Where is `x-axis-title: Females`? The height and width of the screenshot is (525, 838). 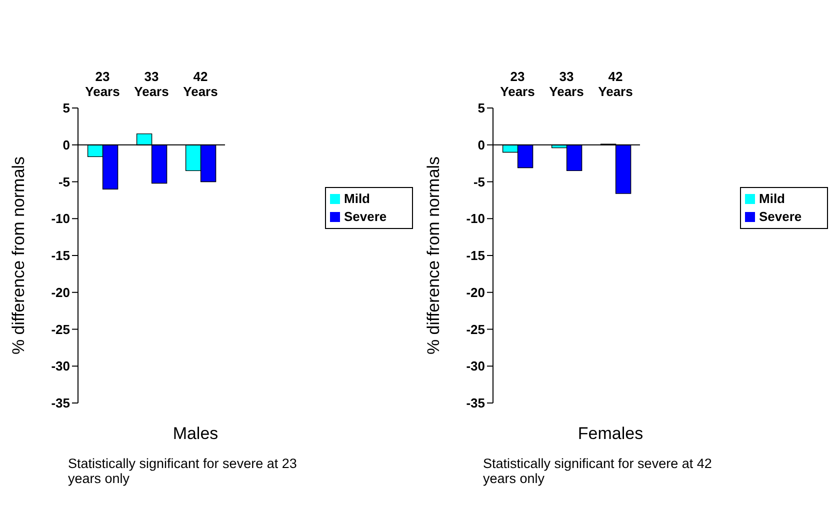 x-axis-title: Females is located at coordinates (610, 434).